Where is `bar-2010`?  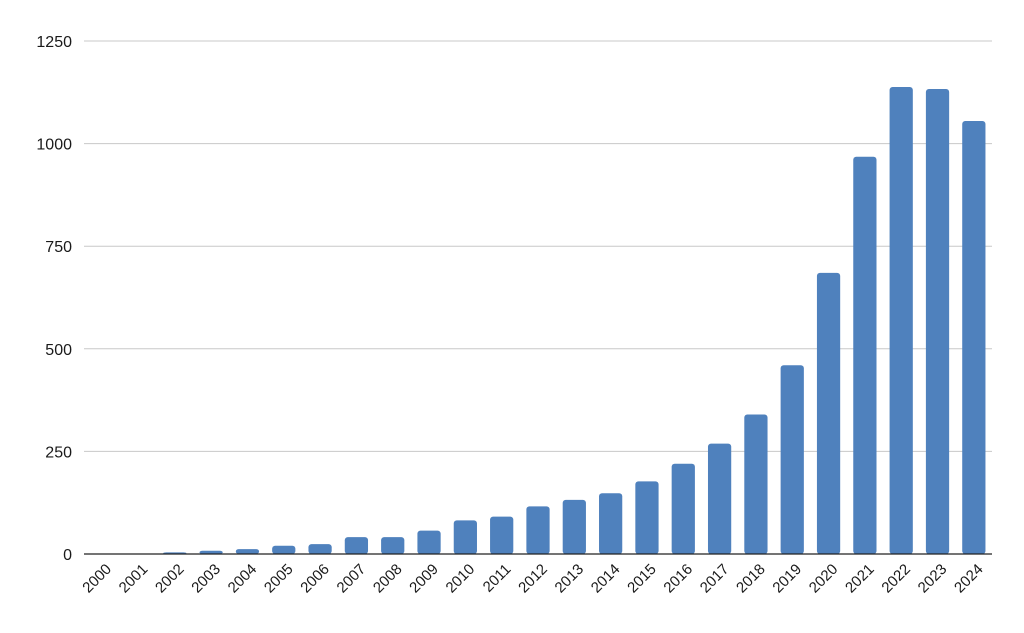 bar-2010 is located at coordinates (465, 537).